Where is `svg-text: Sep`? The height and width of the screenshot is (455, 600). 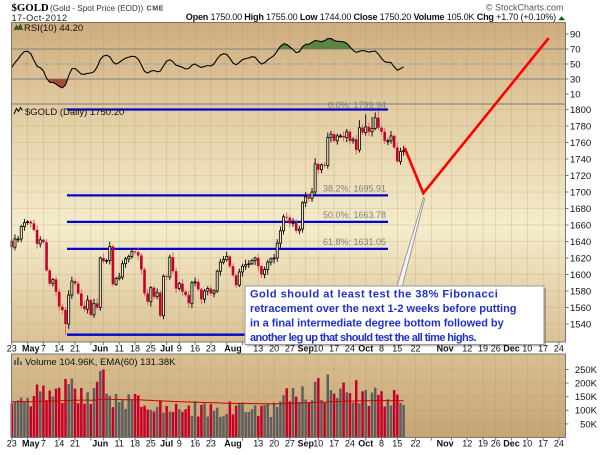
svg-text: Sep is located at coordinates (305, 349).